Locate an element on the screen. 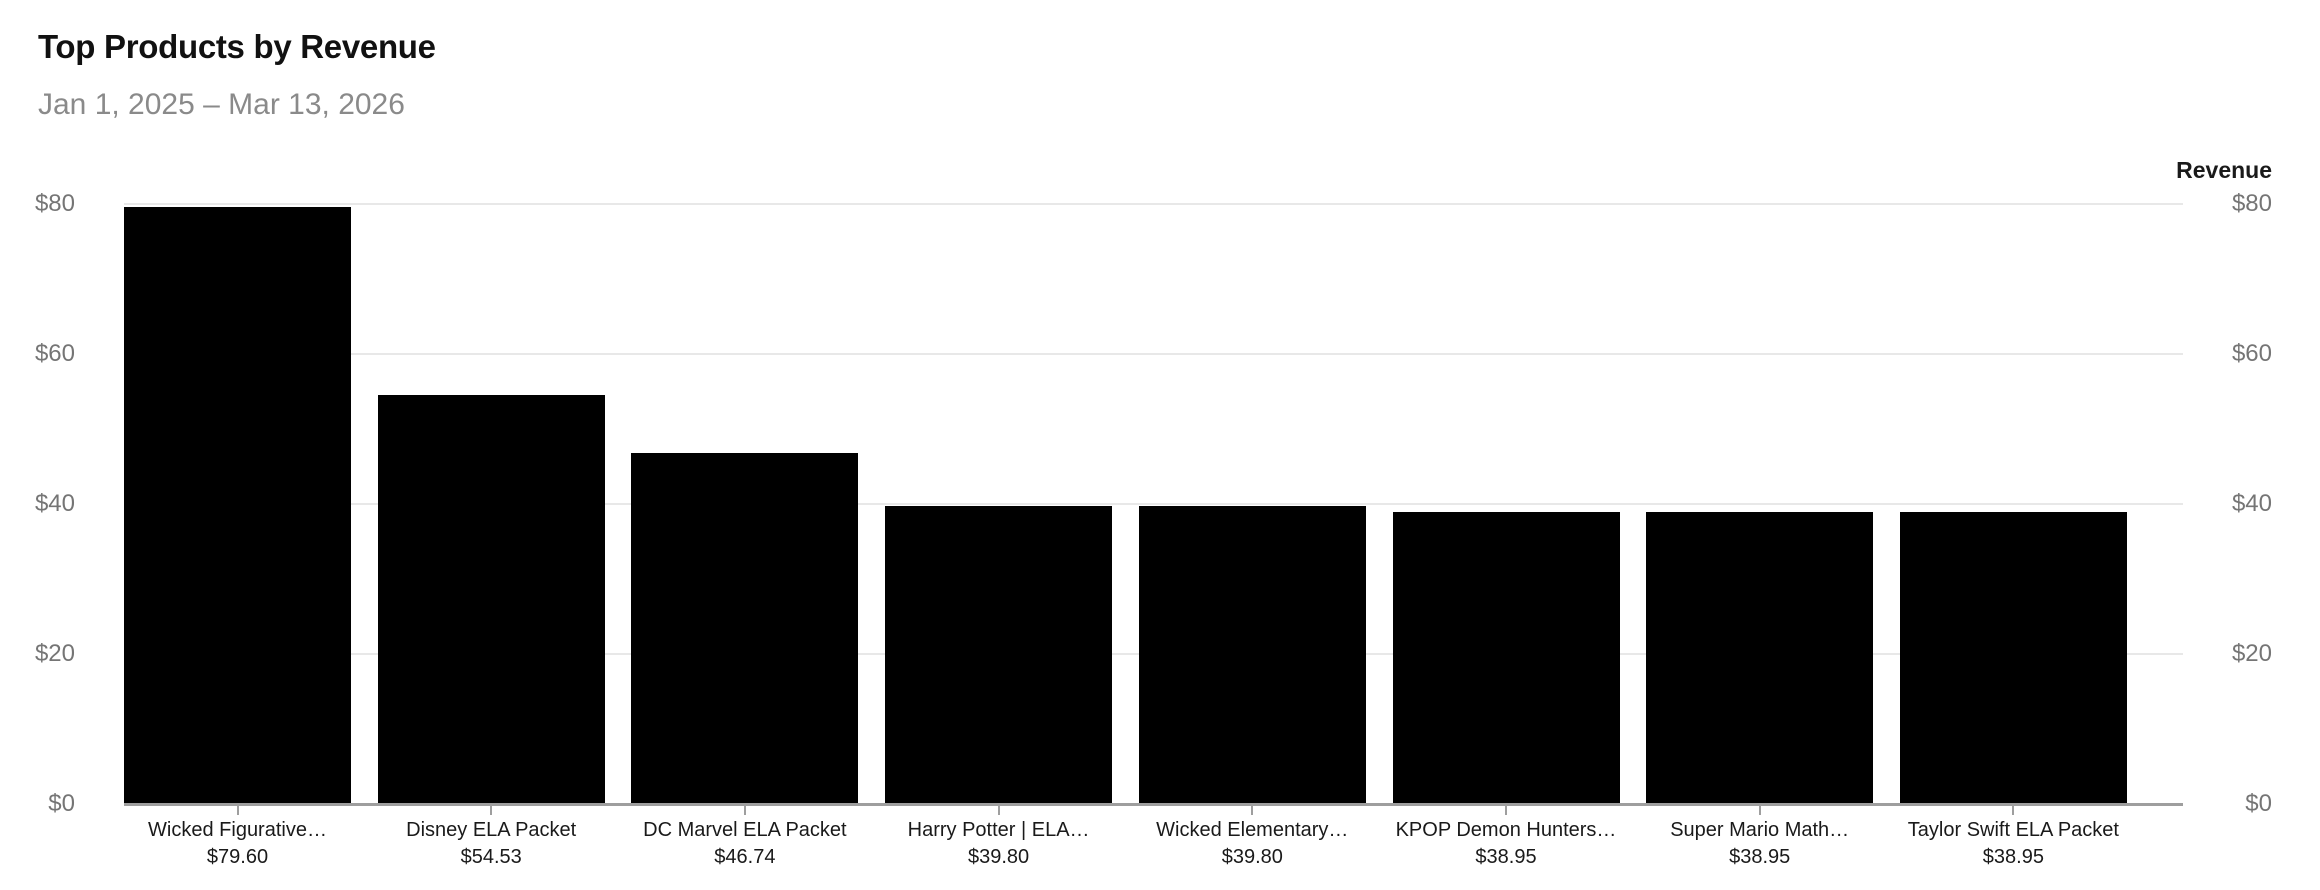  bar-value-label: $46.74 is located at coordinates (745, 857).